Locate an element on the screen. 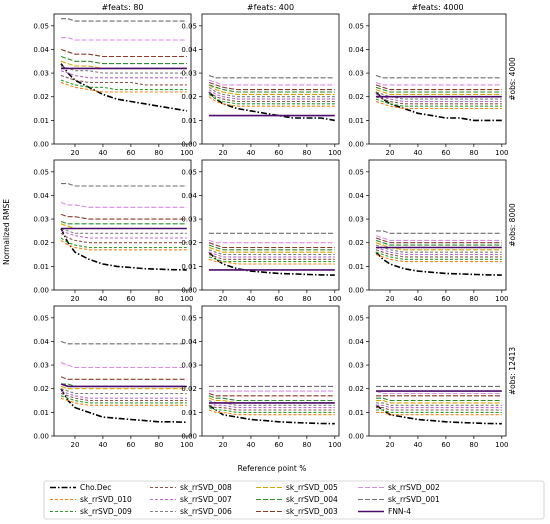 Image resolution: width=550 pixels, height=524 pixels. legend-label-sk-rrsvd-001: sk_rrSVD_001 is located at coordinates (414, 499).